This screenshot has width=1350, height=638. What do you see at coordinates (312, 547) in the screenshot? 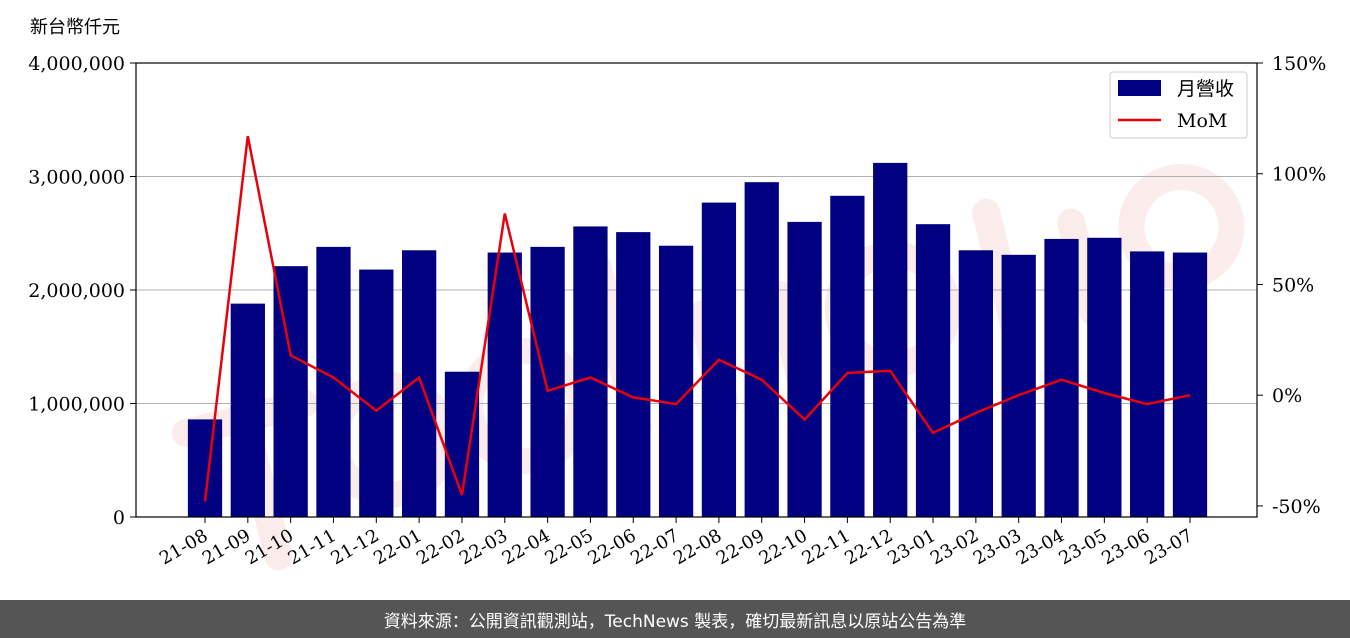
I see `x-tick-label: 21-11` at bounding box center [312, 547].